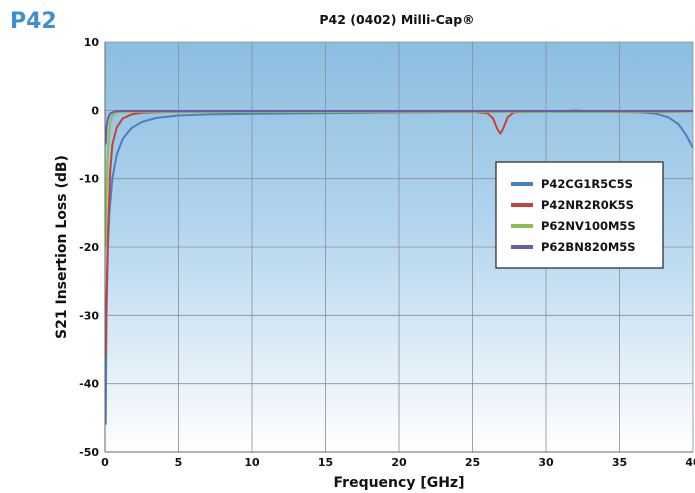 The image size is (695, 493). I want to click on y-tick-label: 0, so click(95, 110).